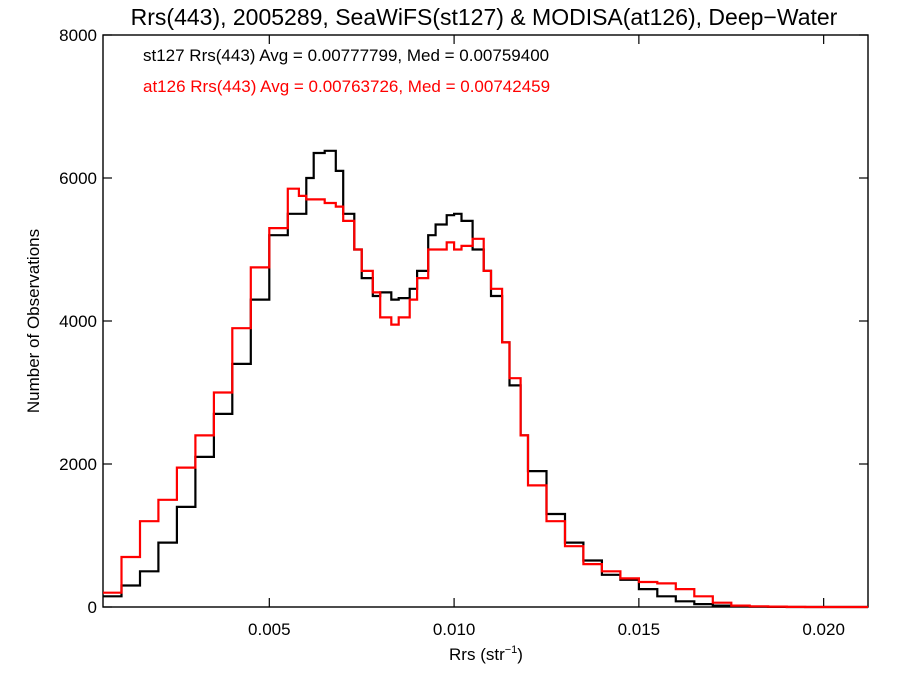  Describe the element at coordinates (520, 654) in the screenshot. I see `x-axis-label-end: )` at that location.